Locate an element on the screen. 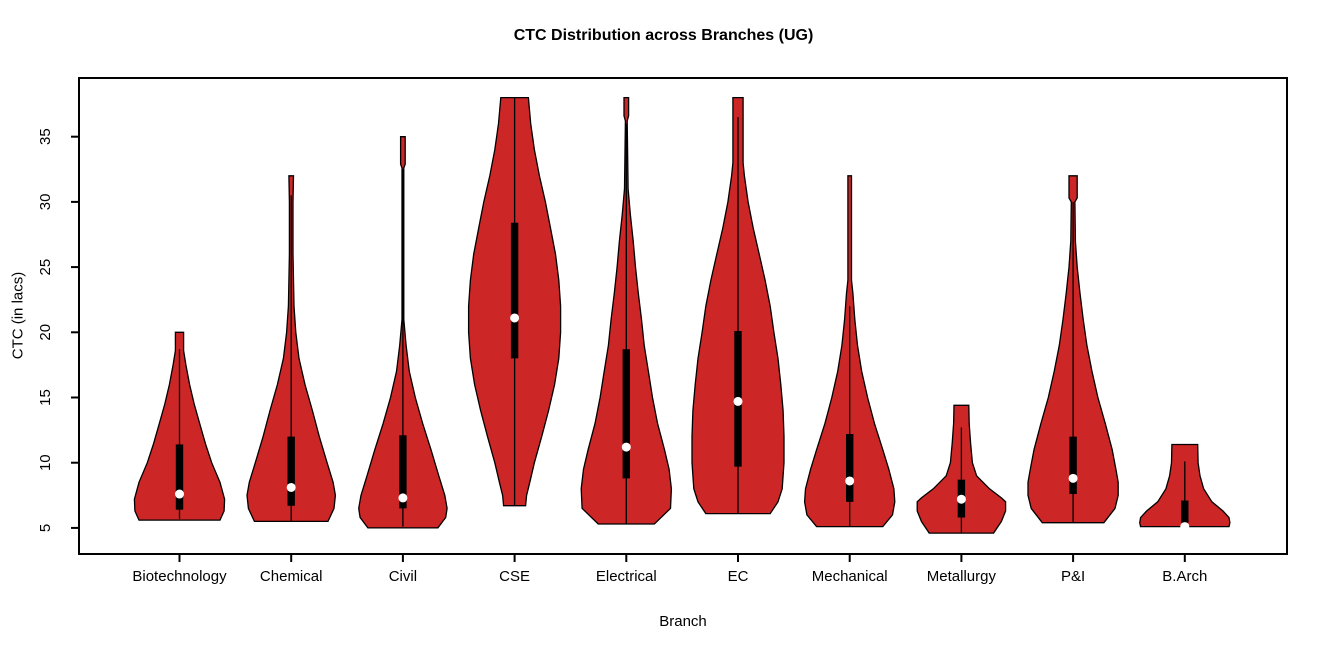 The width and height of the screenshot is (1327, 653). median-dot-metallurgy is located at coordinates (961, 499).